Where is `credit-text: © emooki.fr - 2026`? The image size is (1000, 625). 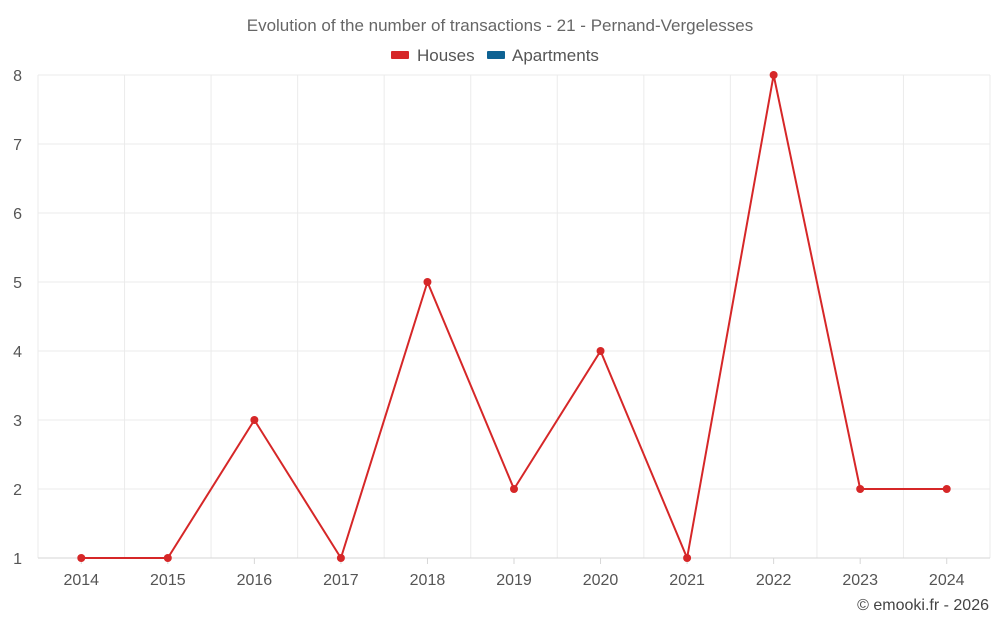 credit-text: © emooki.fr - 2026 is located at coordinates (923, 605).